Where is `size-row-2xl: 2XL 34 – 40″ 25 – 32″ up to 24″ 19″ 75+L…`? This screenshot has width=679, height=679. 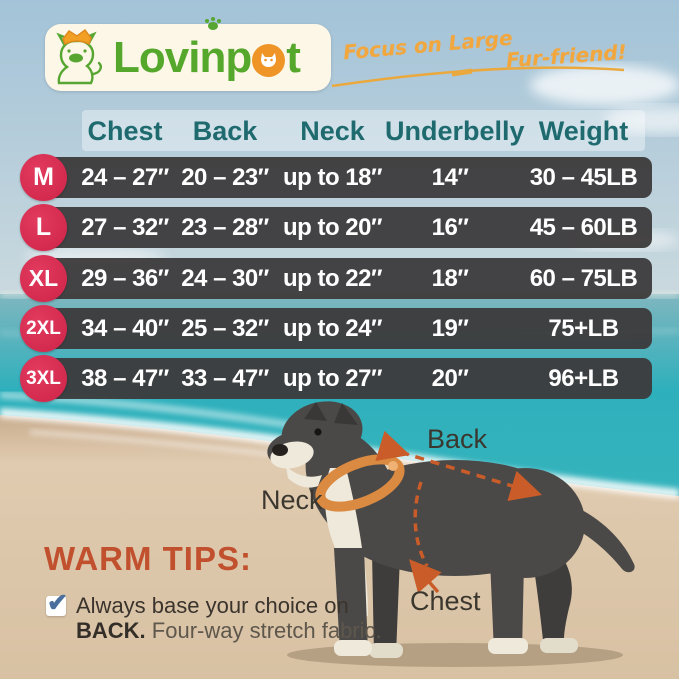 size-row-2xl: 2XL 34 – 40″ 25 – 32″ up to 24″ 19″ 75+L… is located at coordinates (336, 328).